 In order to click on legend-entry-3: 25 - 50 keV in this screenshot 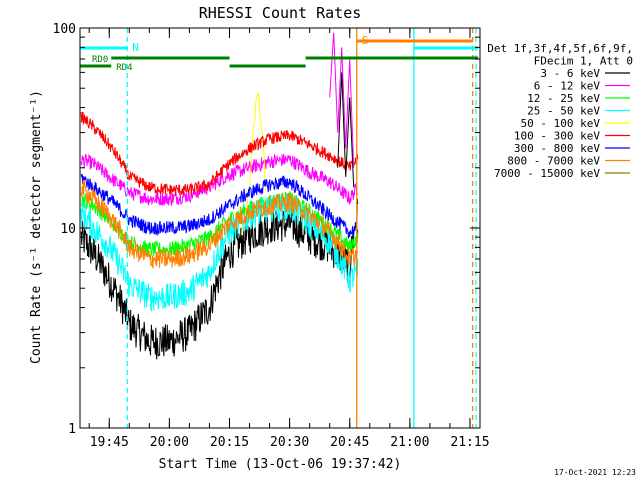, I will do `click(563, 111)`.